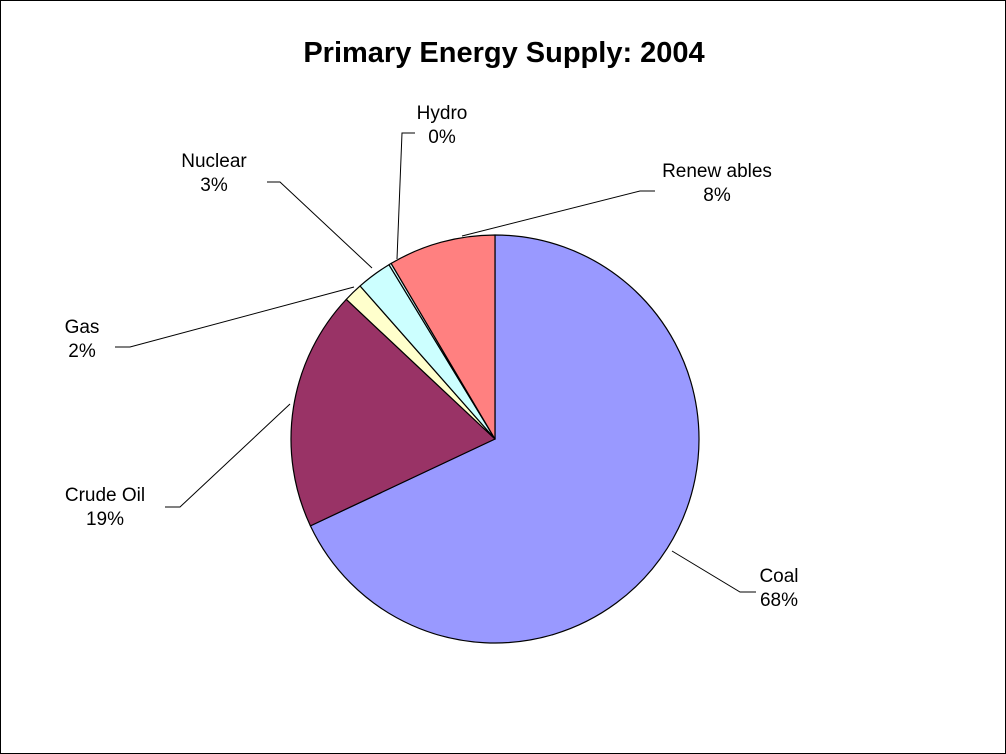  What do you see at coordinates (82, 351) in the screenshot?
I see `slice-percent-gas: 2%` at bounding box center [82, 351].